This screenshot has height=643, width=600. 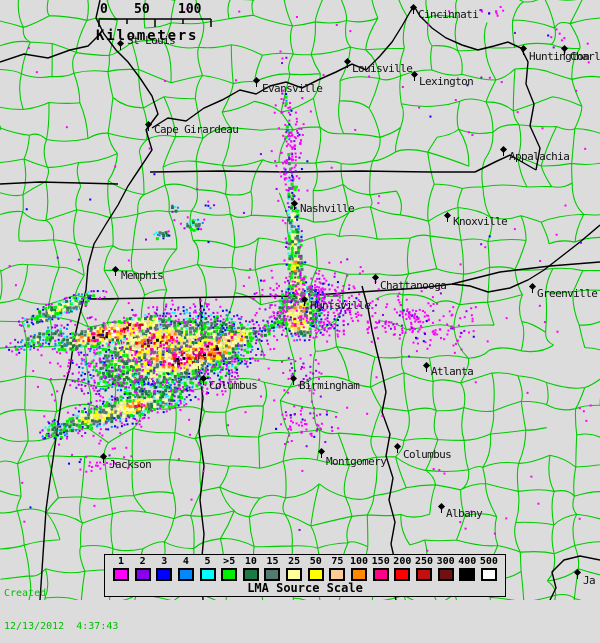 I want to click on legend-item: 2, so click(x=143, y=568).